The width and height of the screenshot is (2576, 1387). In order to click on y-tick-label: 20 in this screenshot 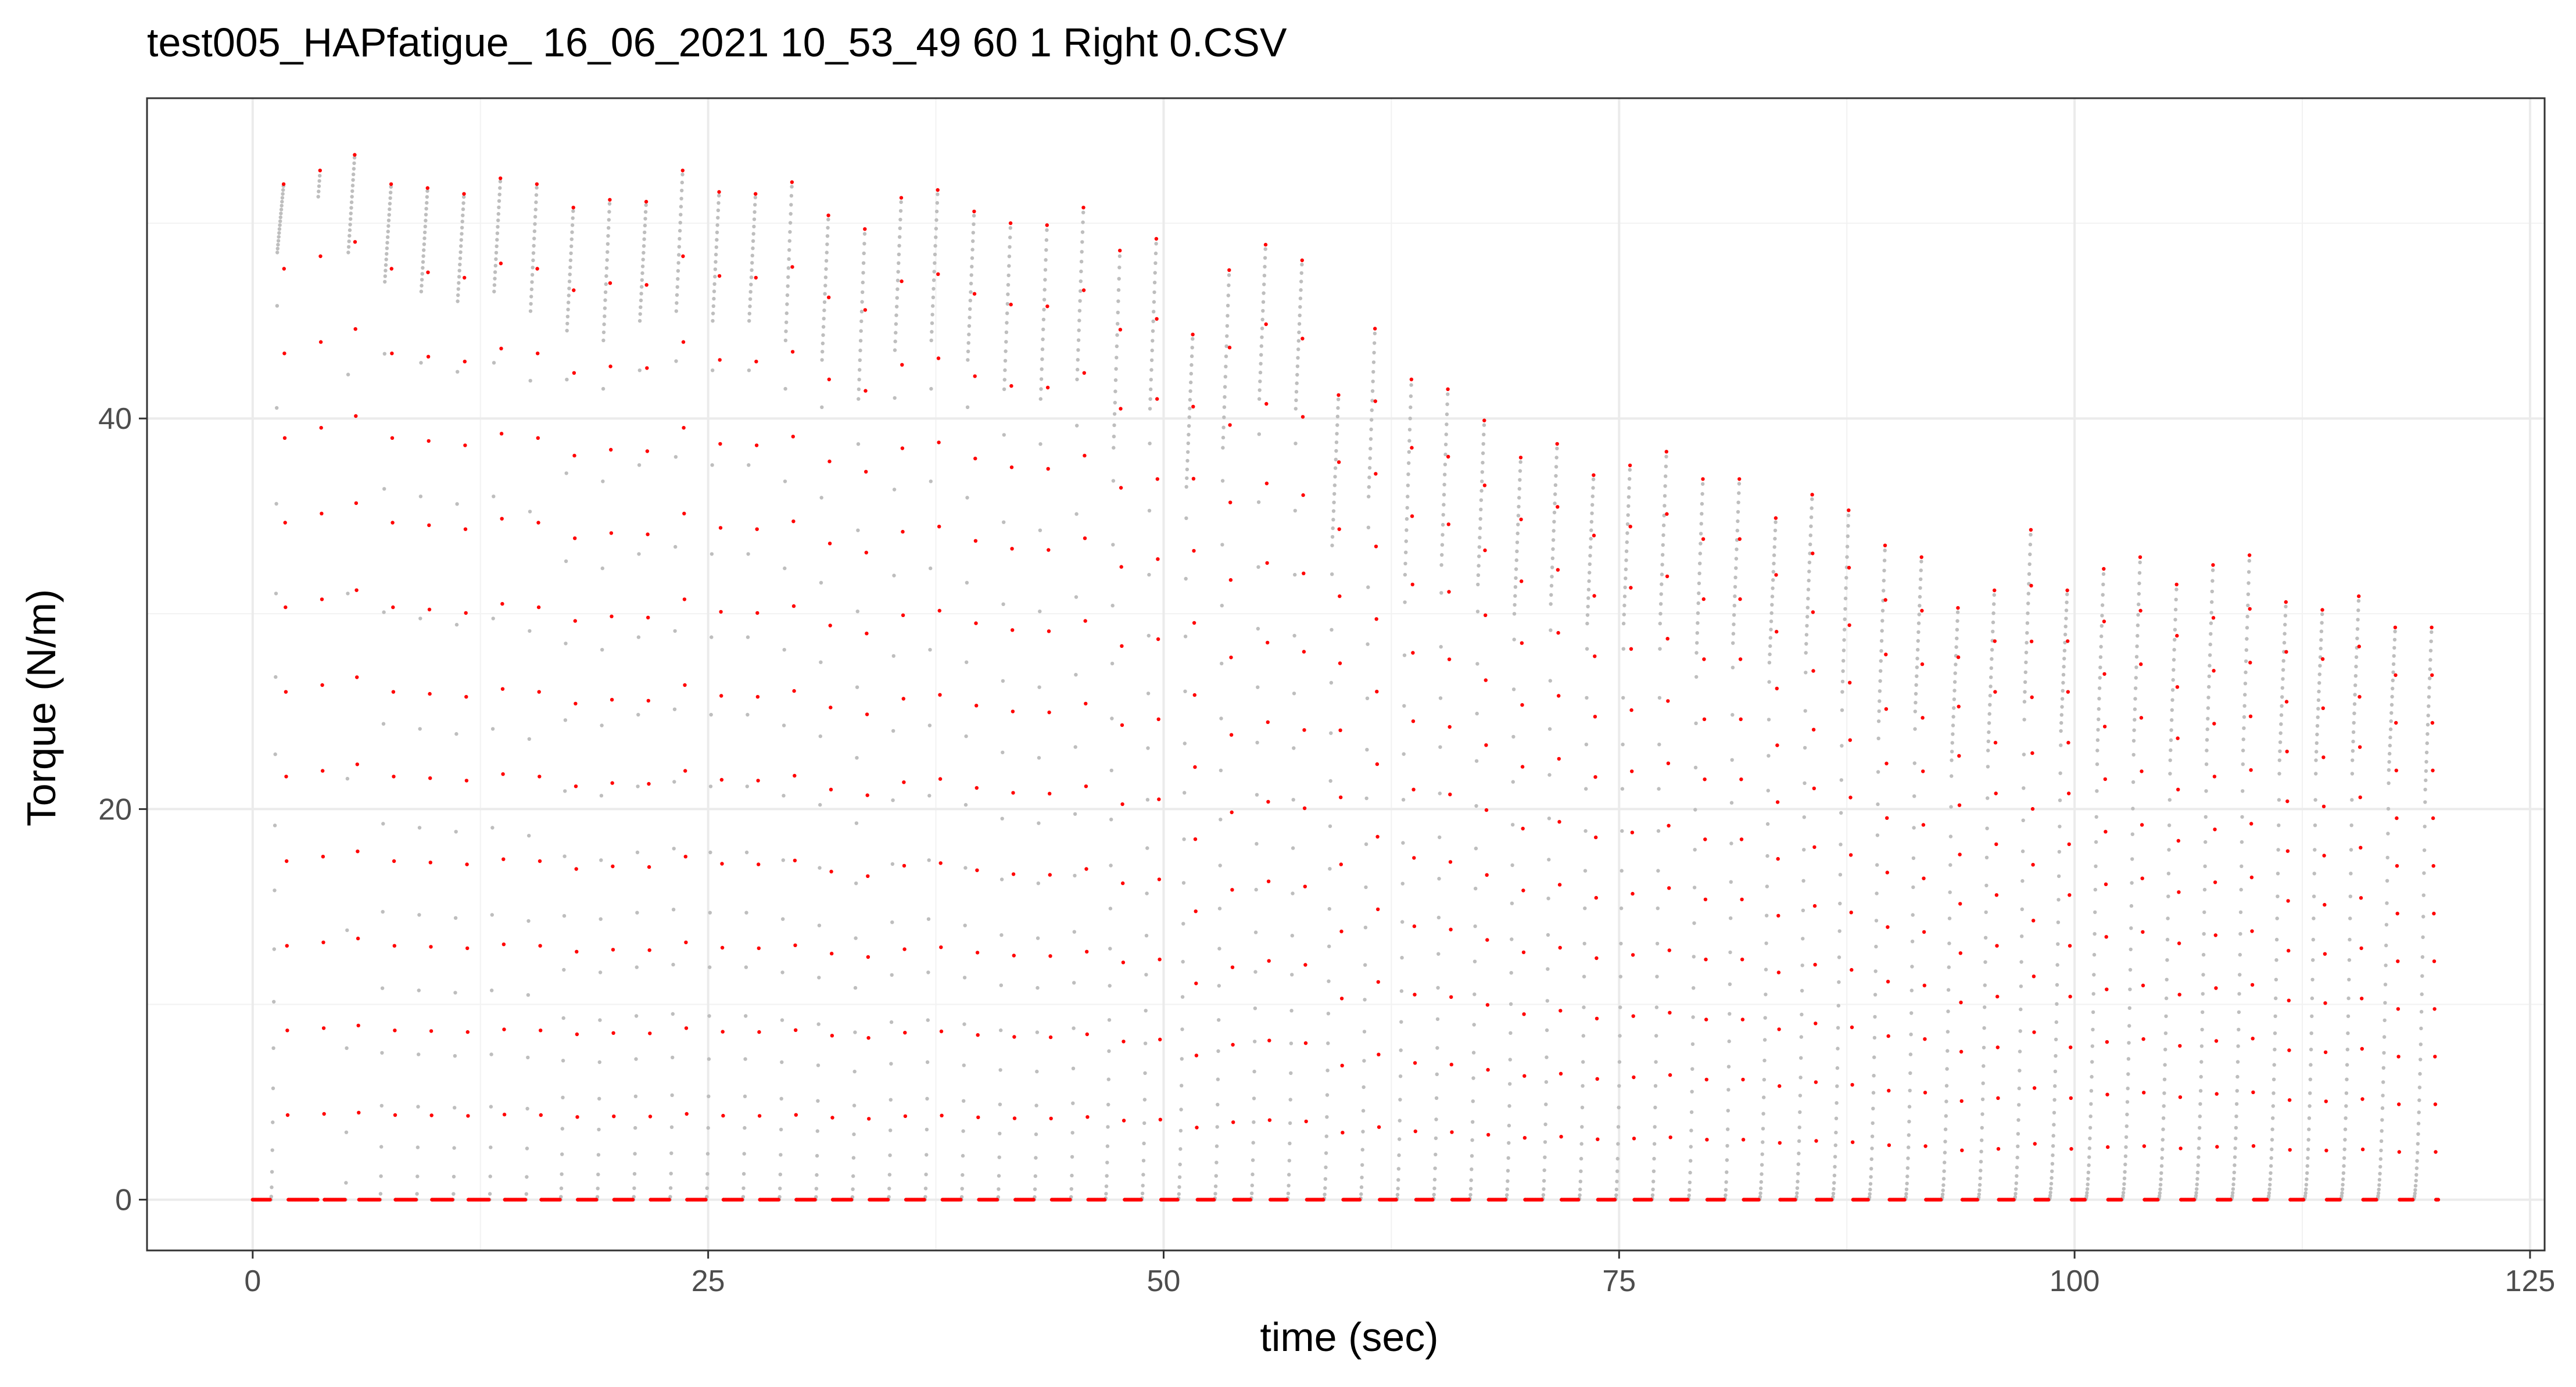, I will do `click(115, 809)`.